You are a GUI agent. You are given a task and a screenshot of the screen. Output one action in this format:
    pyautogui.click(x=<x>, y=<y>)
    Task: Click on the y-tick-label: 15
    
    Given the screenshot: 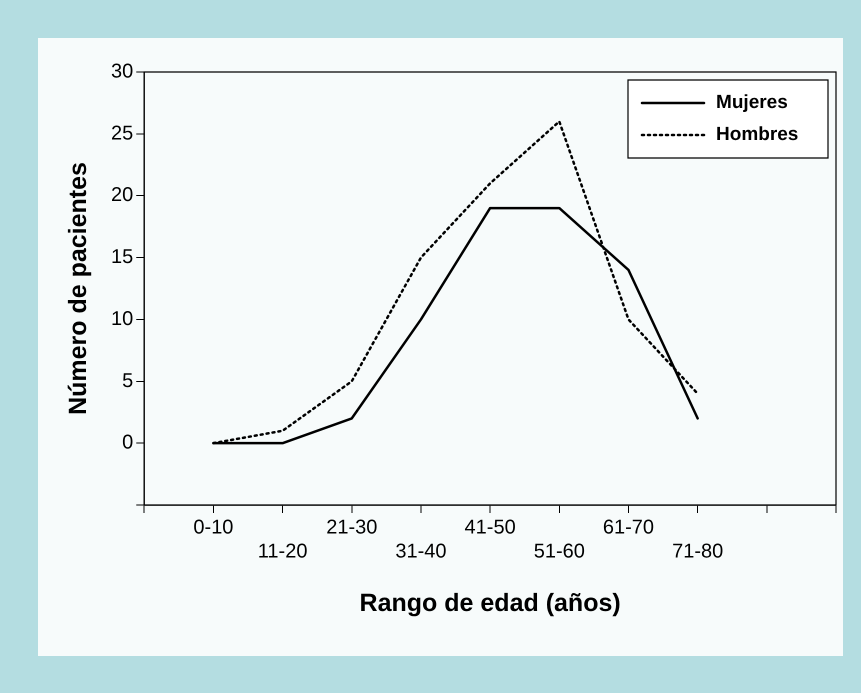 What is the action you would take?
    pyautogui.click(x=122, y=257)
    